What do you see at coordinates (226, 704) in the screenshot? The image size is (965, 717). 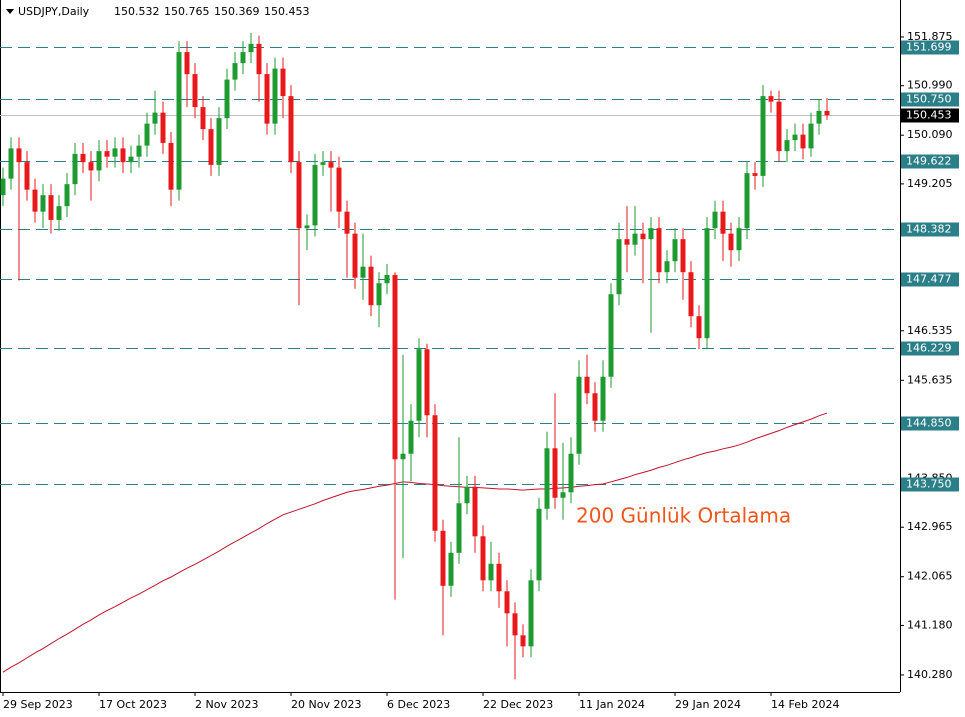 I see `x-tick-label: 2 Nov 2023` at bounding box center [226, 704].